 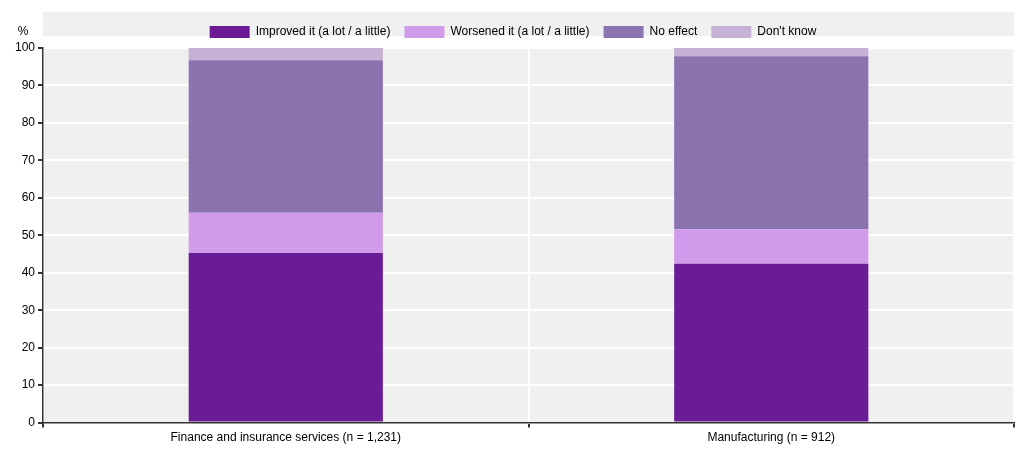 I want to click on y-tick-label: 90, so click(x=28, y=84).